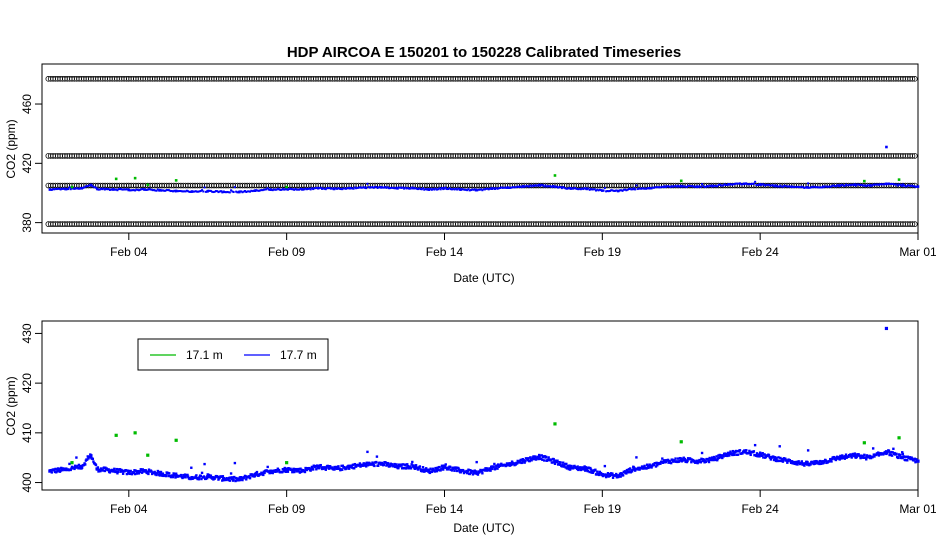 The image size is (936, 540). Describe the element at coordinates (915, 224) in the screenshot. I see `reference-point` at that location.